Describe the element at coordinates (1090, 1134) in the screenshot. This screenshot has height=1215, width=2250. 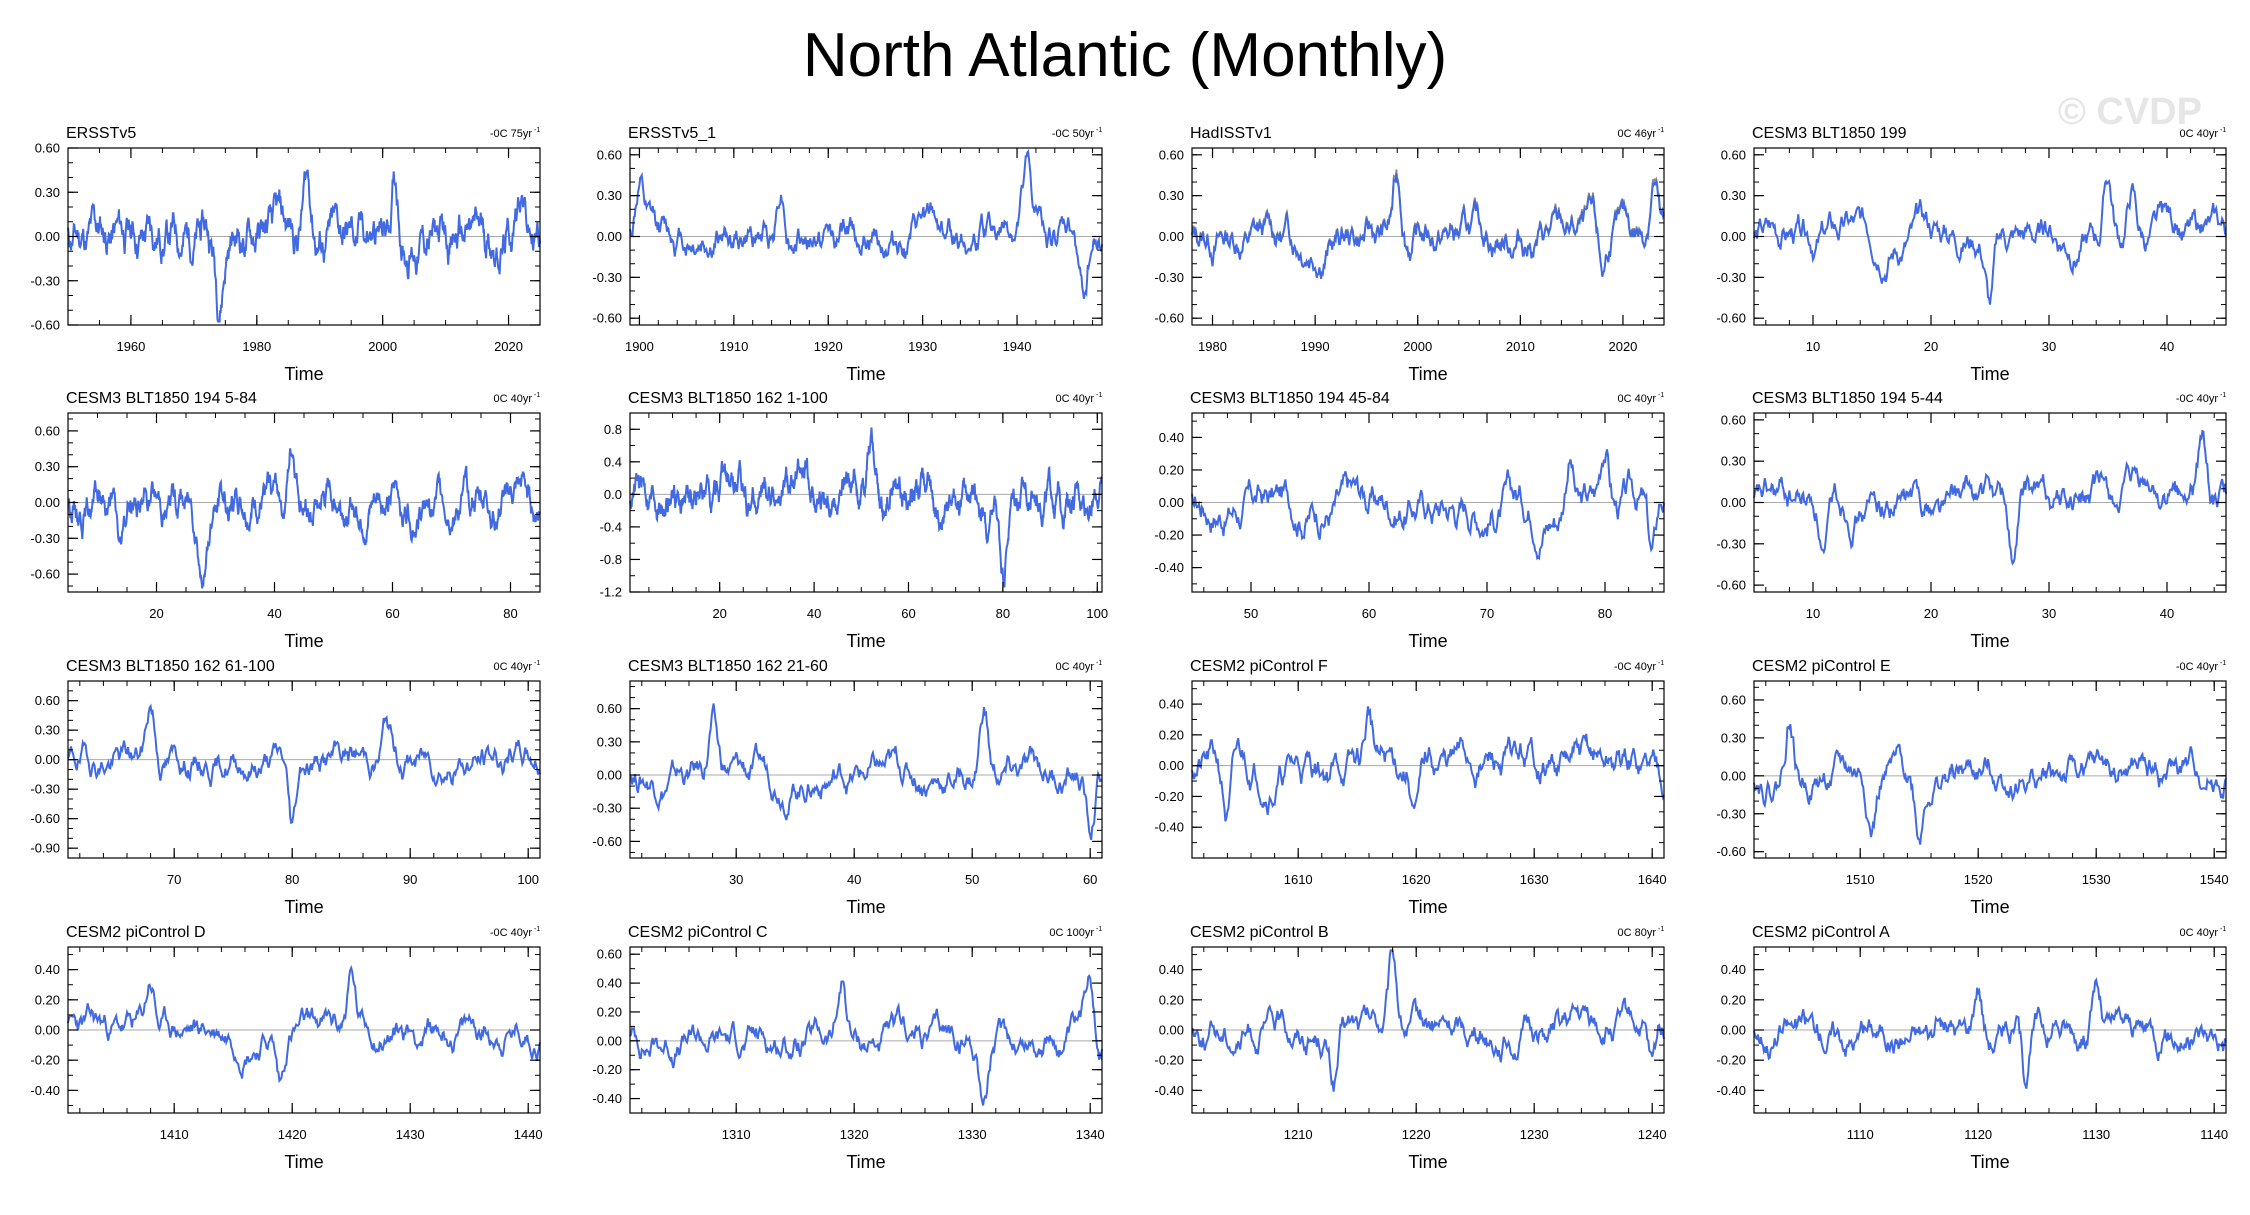
I see `x-tick-label: 1340` at that location.